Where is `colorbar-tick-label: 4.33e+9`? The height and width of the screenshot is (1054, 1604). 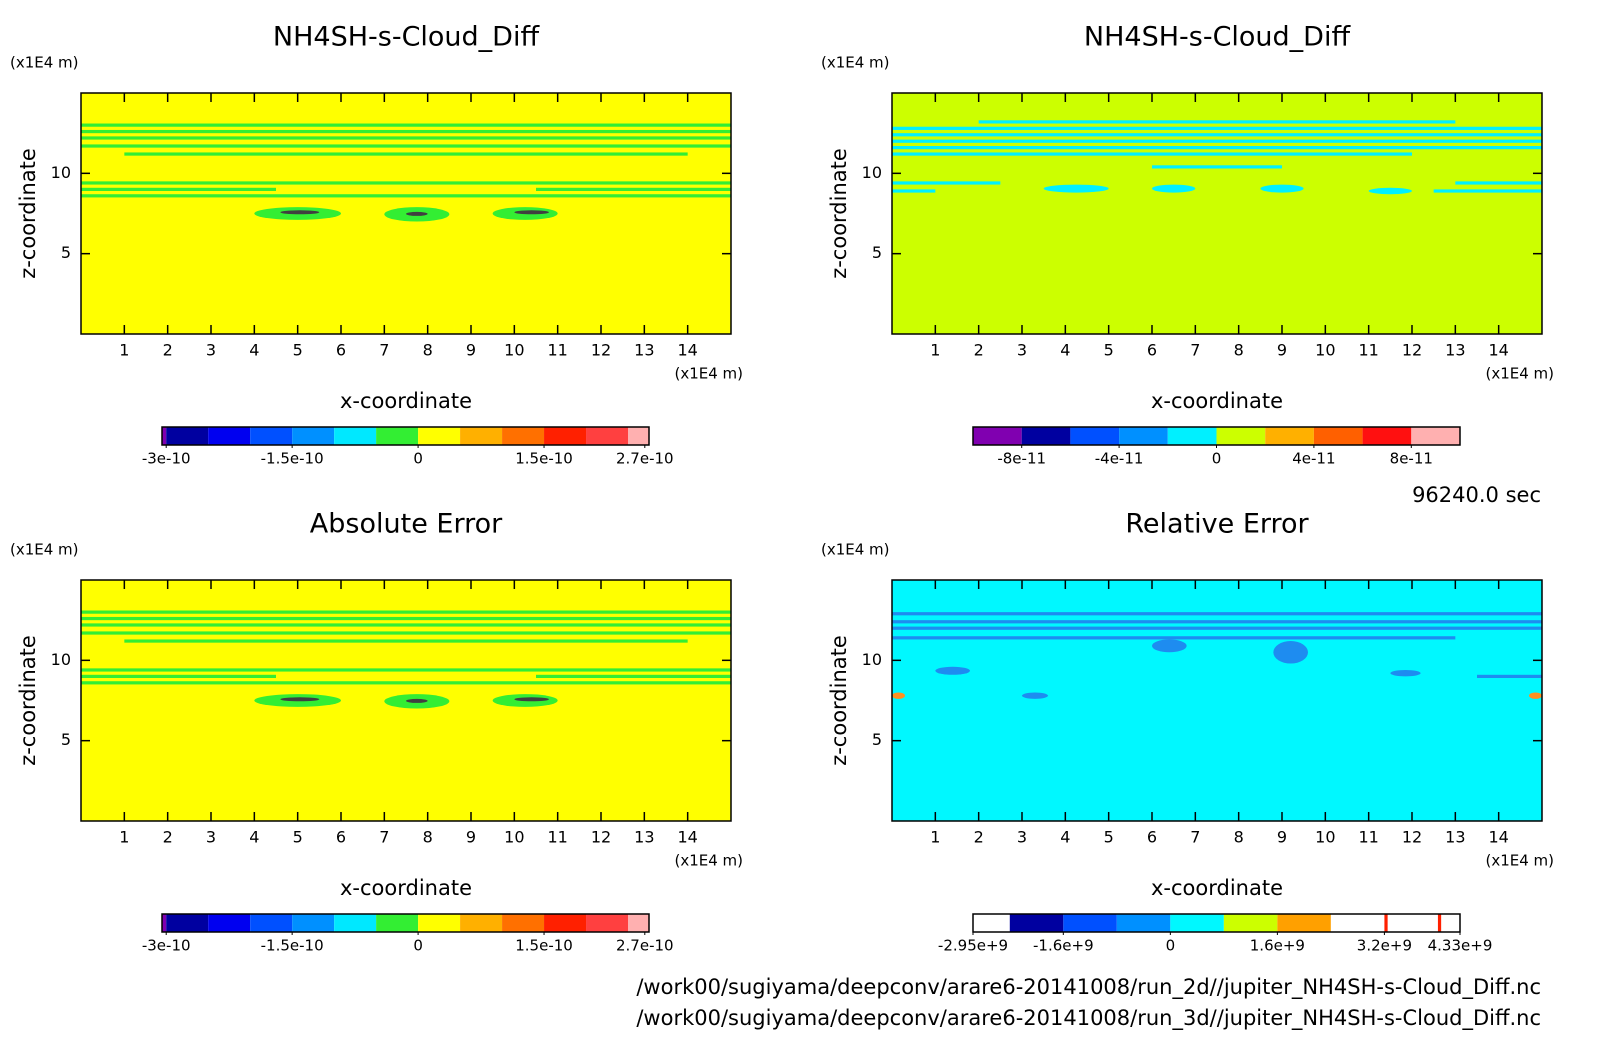 colorbar-tick-label: 4.33e+9 is located at coordinates (1460, 946).